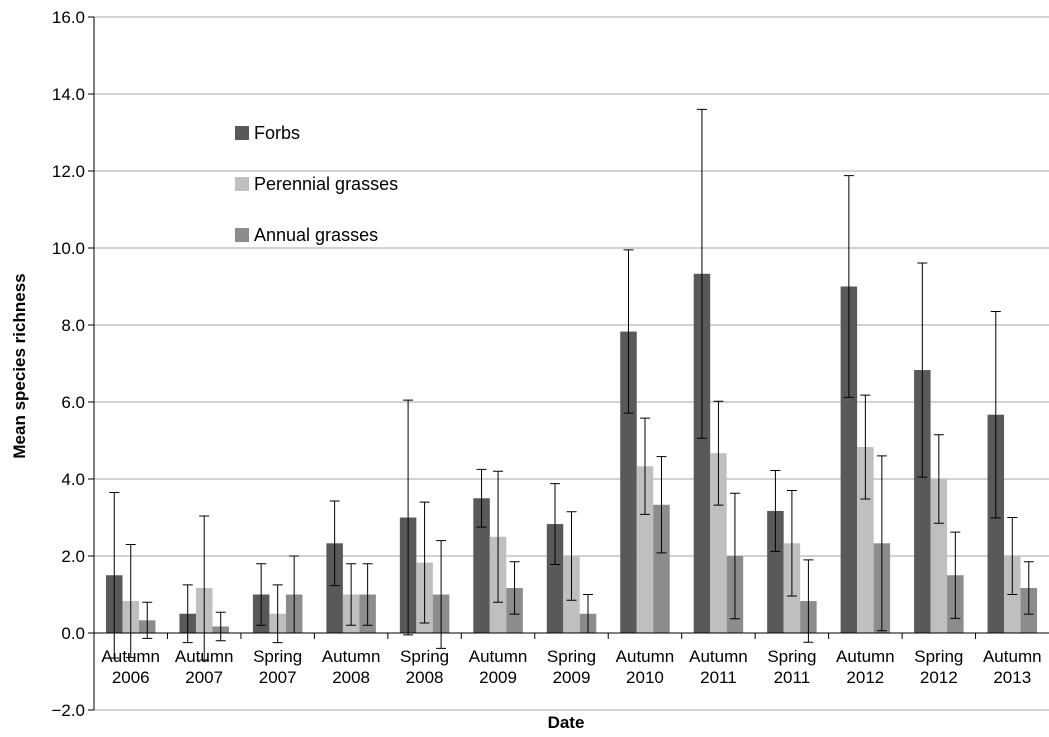 This screenshot has height=737, width=1049. What do you see at coordinates (73, 479) in the screenshot?
I see `y-tick-label: 4.0` at bounding box center [73, 479].